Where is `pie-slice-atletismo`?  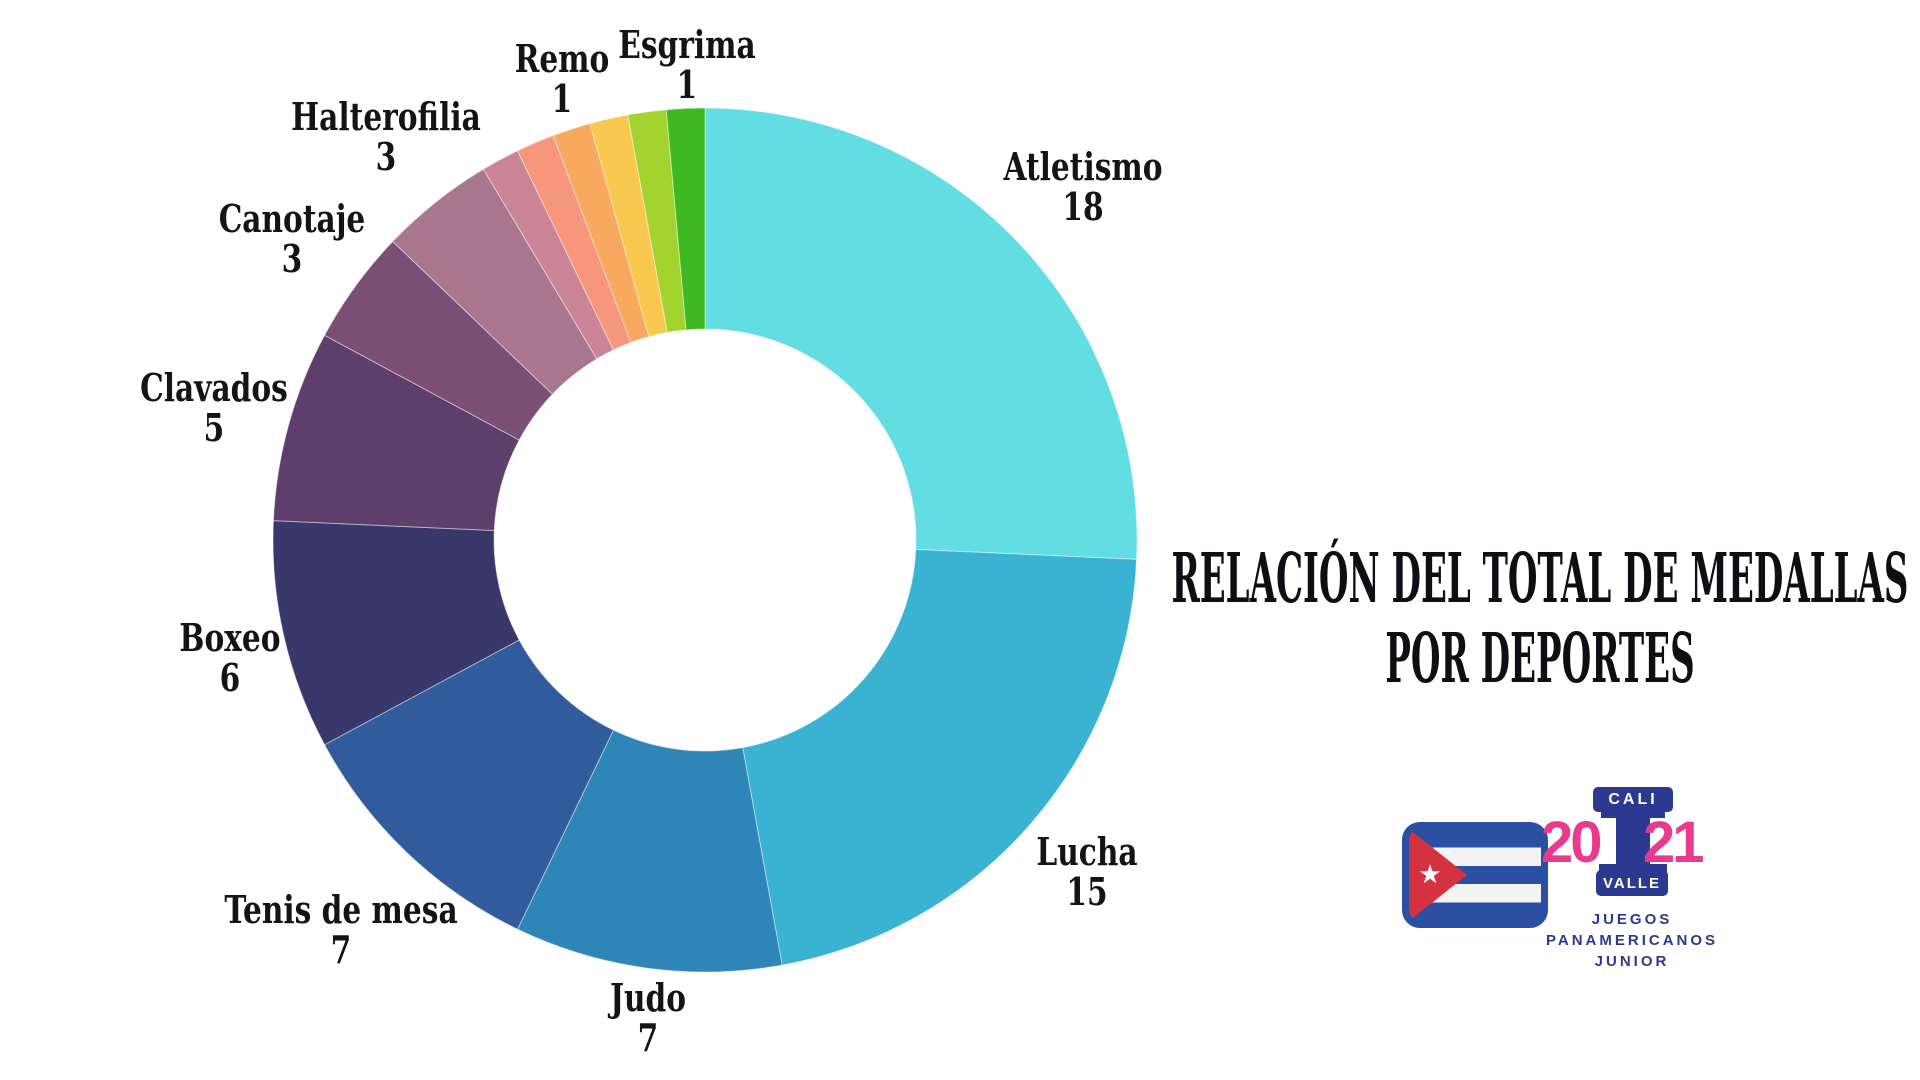 pie-slice-atletismo is located at coordinates (921, 333).